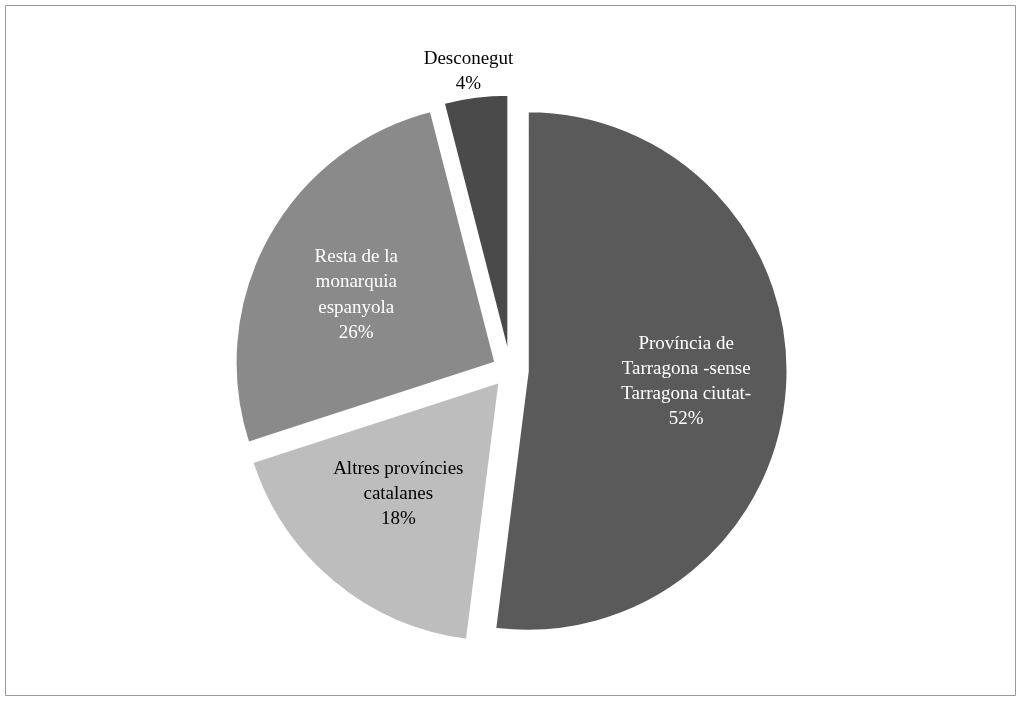  I want to click on slice-label: Província de Tarragona -sense Tarragona ciutat-, so click(686, 367).